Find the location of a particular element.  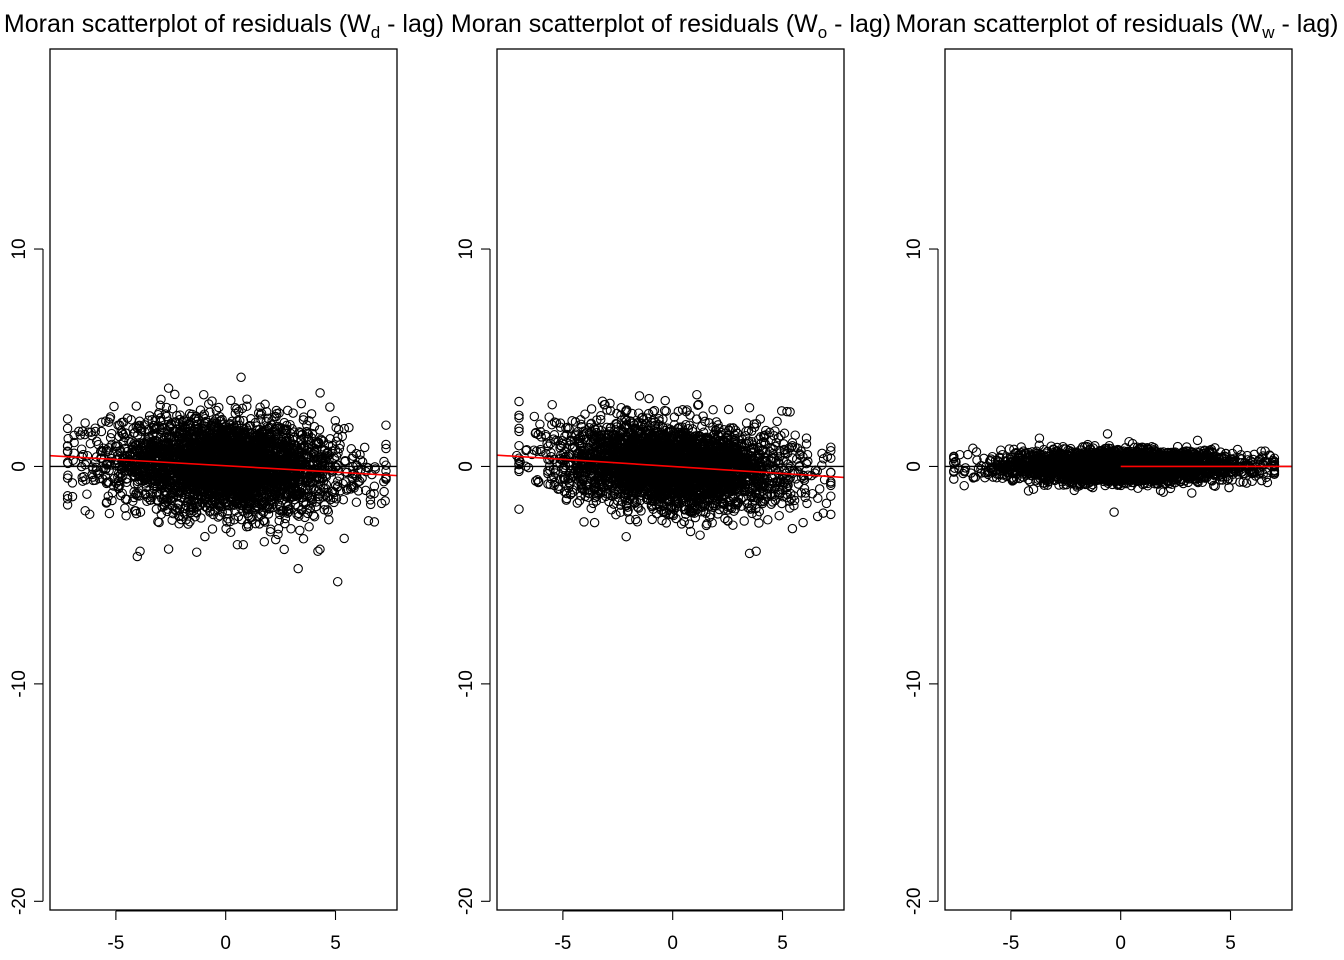

panel-1-y-tick-label: 10 is located at coordinates (19, 248).